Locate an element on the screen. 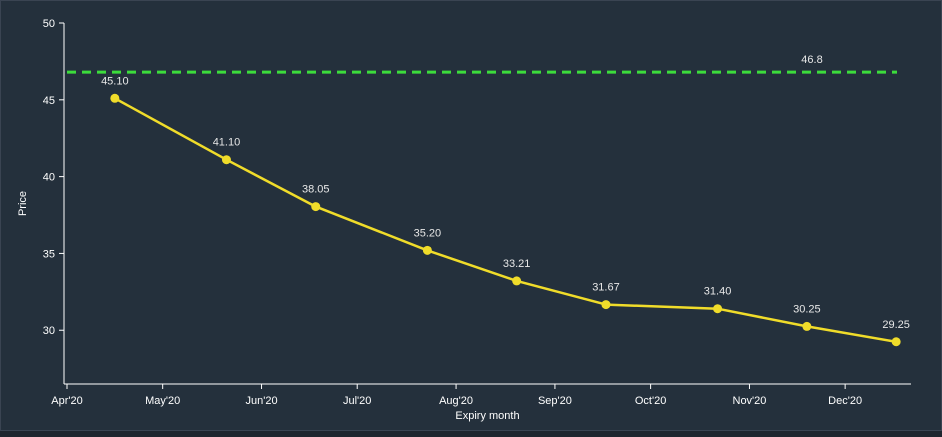 Image resolution: width=942 pixels, height=437 pixels. x-tick-label: Nov'20 is located at coordinates (750, 401).